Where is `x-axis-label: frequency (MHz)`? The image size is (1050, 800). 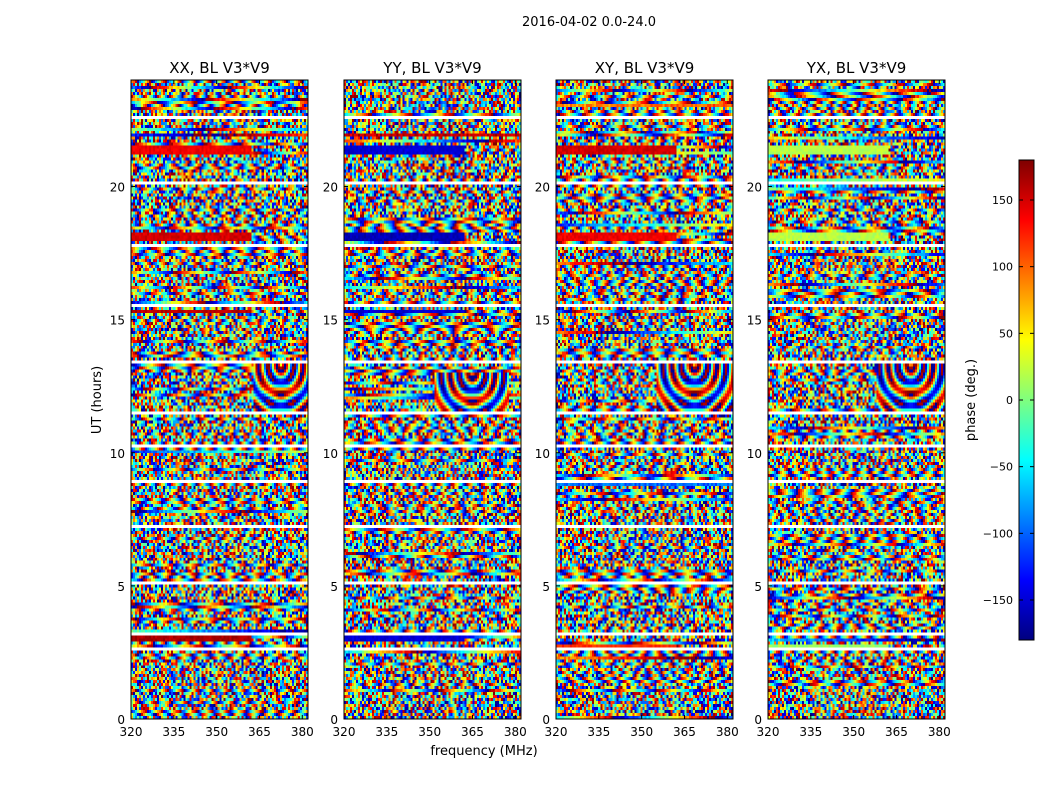 x-axis-label: frequency (MHz) is located at coordinates (483, 751).